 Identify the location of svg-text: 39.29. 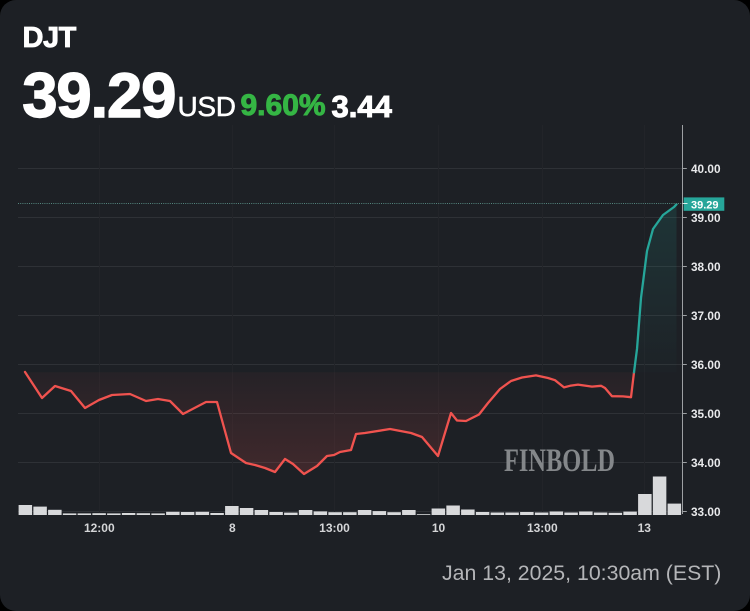
(705, 205).